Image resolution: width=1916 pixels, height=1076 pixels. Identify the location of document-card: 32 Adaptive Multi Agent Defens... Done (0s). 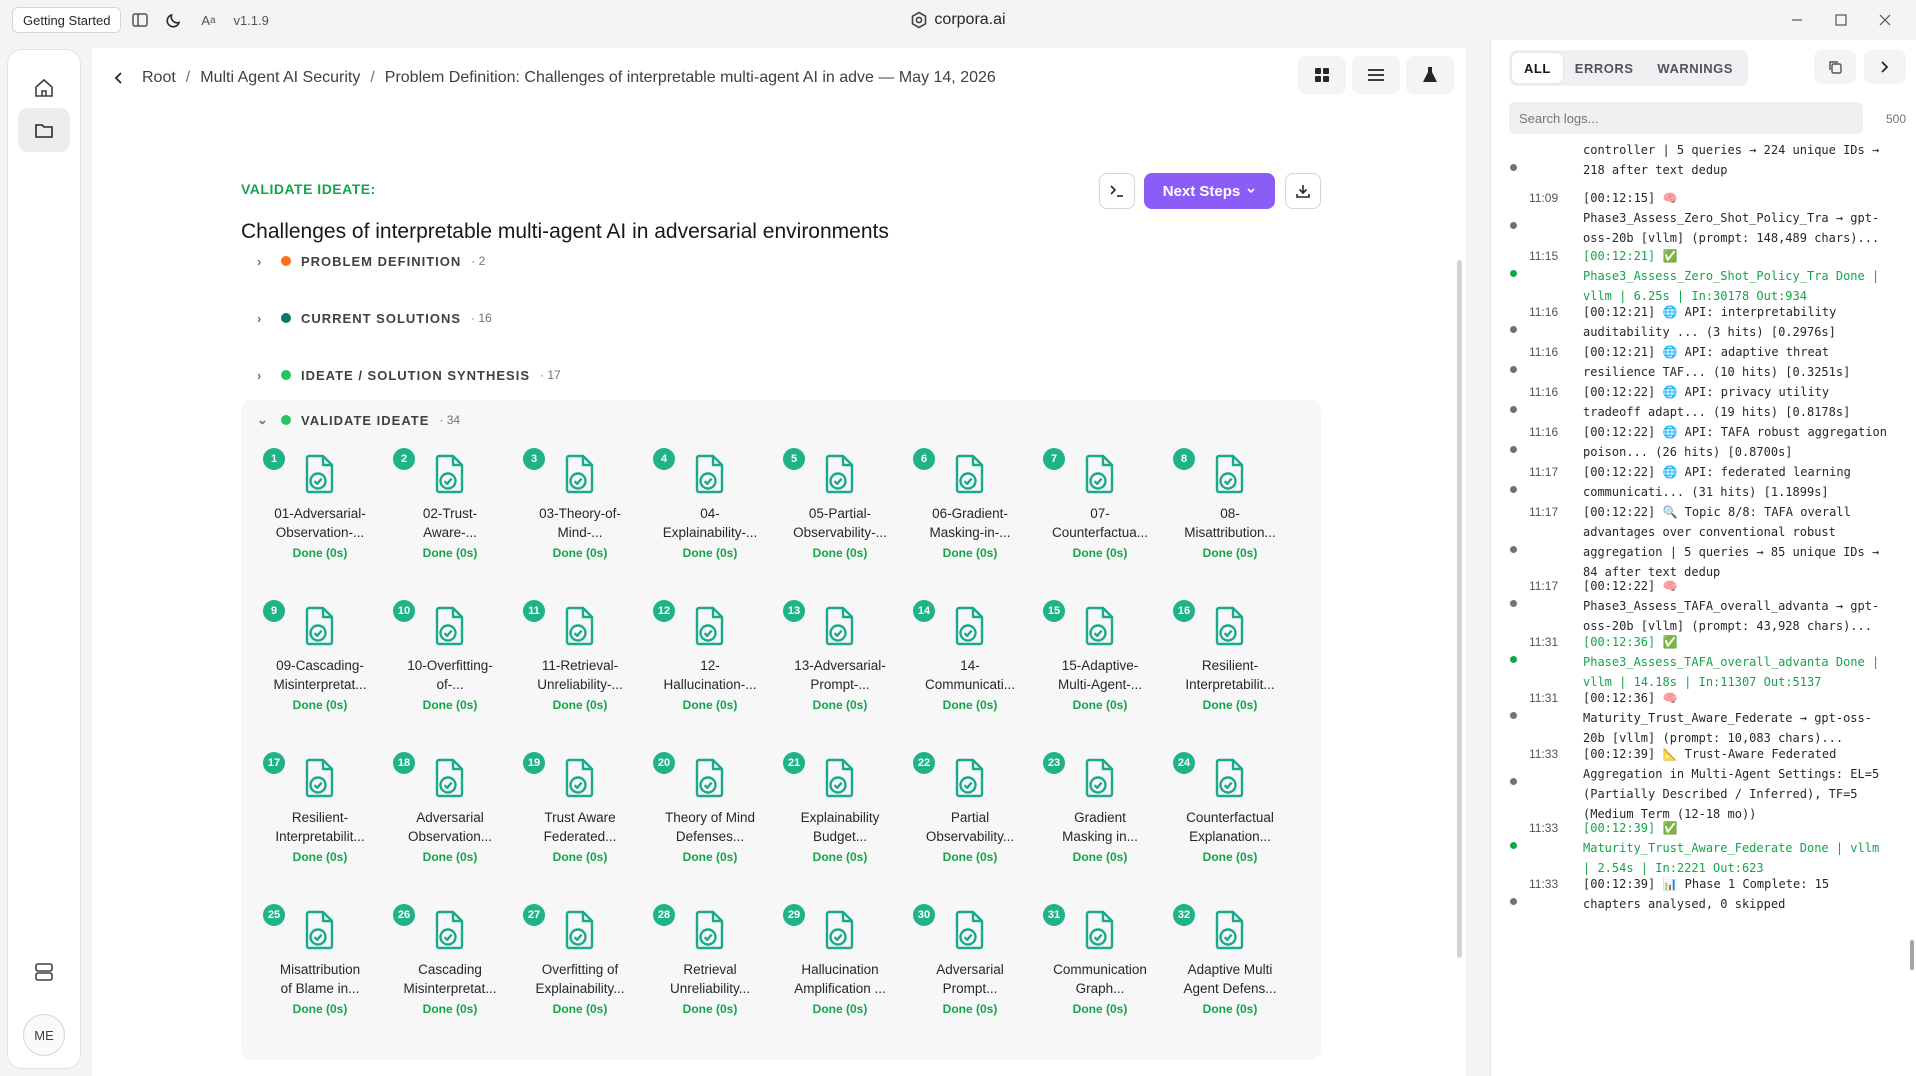
(1230, 974).